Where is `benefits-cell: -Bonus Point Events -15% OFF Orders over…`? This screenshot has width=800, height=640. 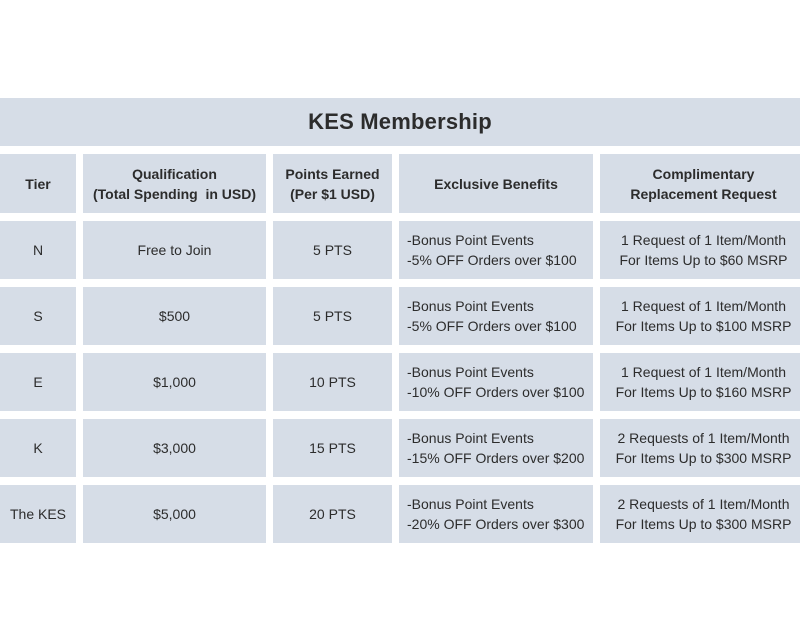
benefits-cell: -Bonus Point Events -15% OFF Orders over… is located at coordinates (496, 448).